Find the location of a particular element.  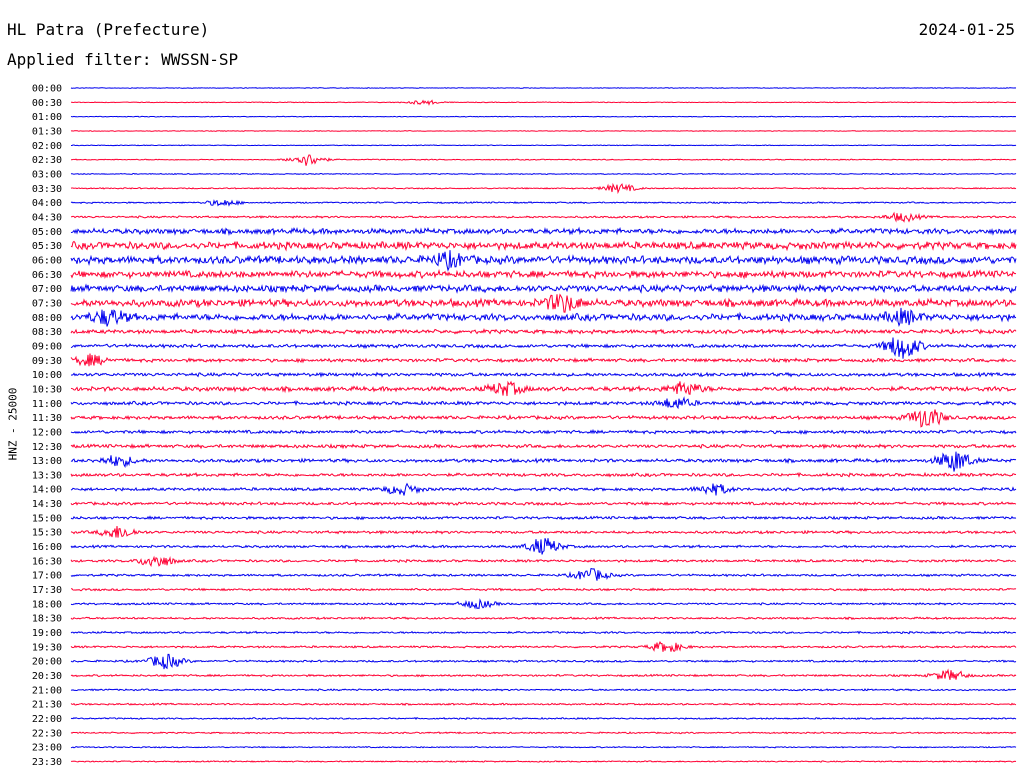

row-time-label: 03:30 is located at coordinates (47, 189).